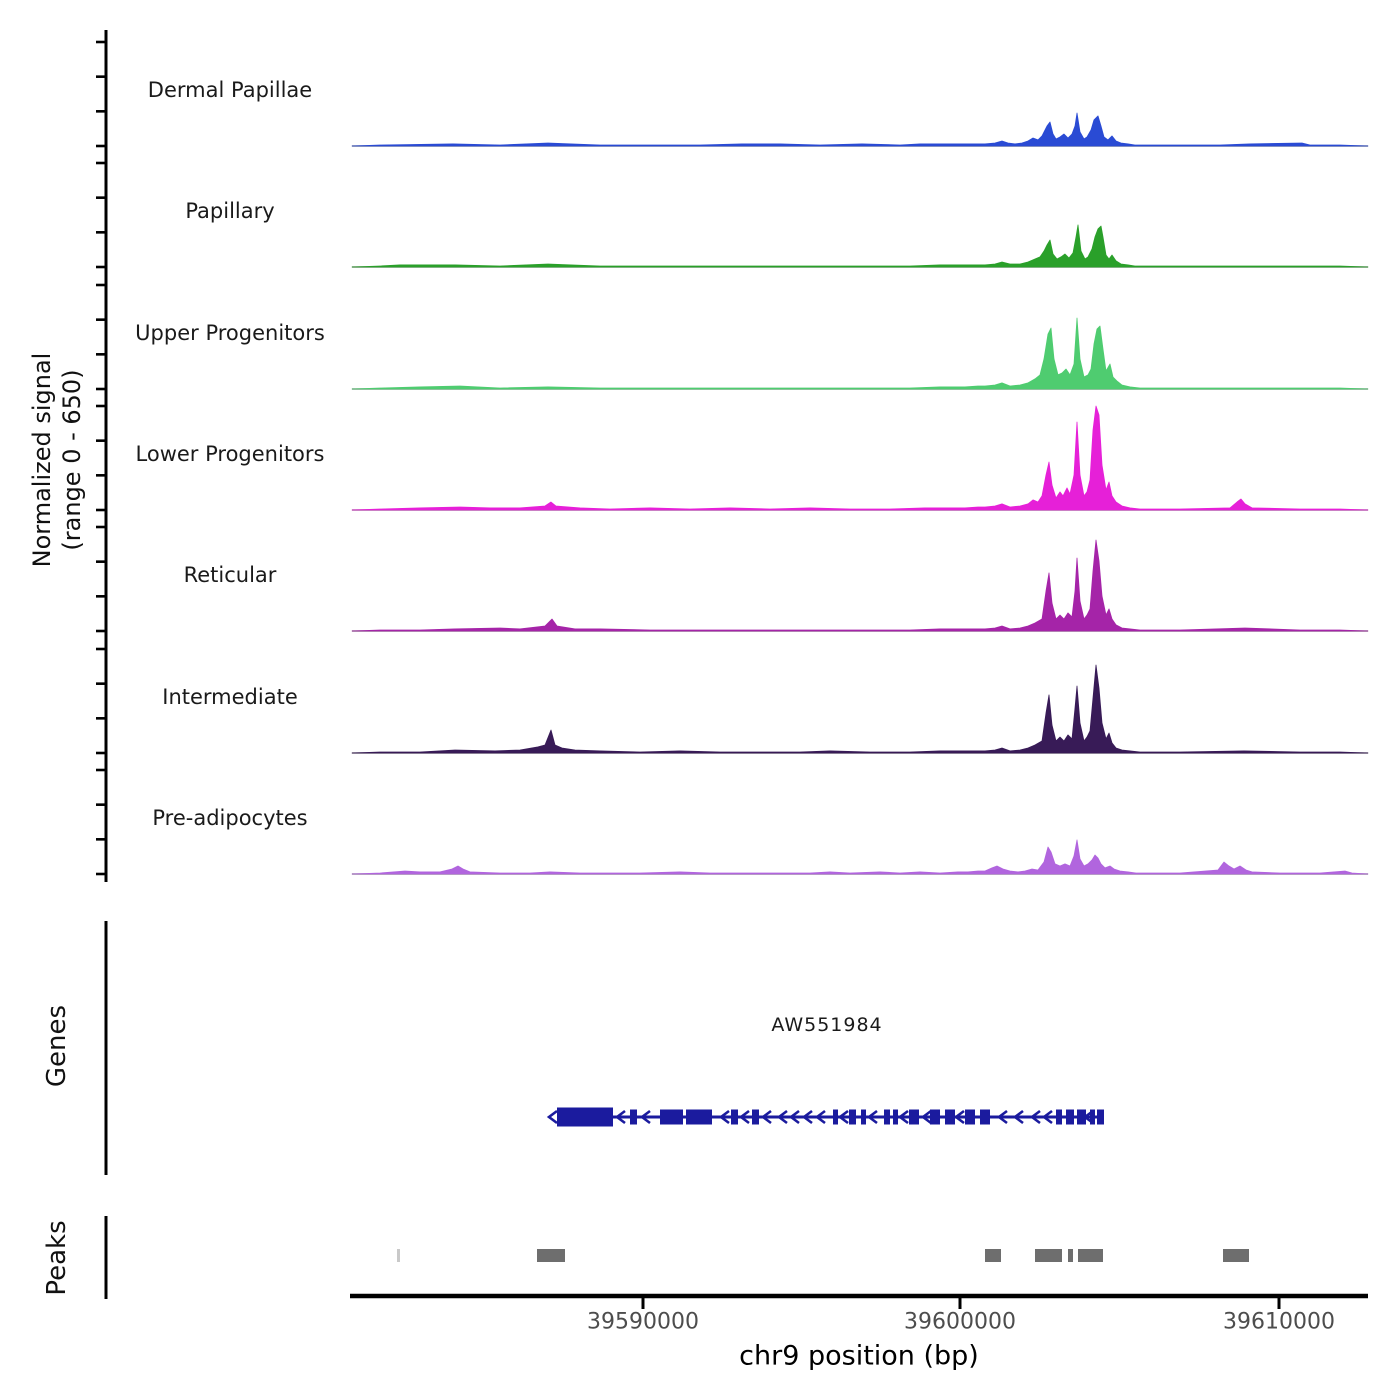 Image resolution: width=1400 pixels, height=1400 pixels. I want to click on gene-name-label: AW551984, so click(827, 1025).